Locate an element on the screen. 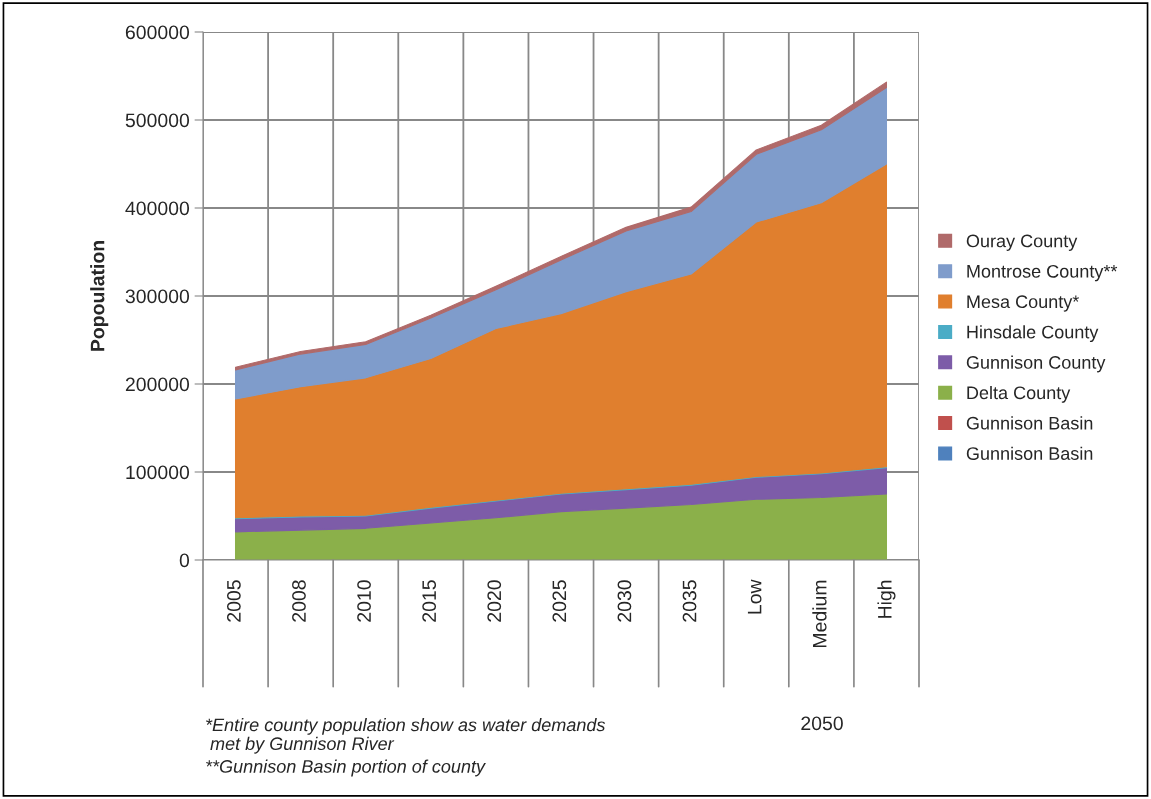 Image resolution: width=1151 pixels, height=799 pixels. x-tick-label: Low is located at coordinates (754, 596).